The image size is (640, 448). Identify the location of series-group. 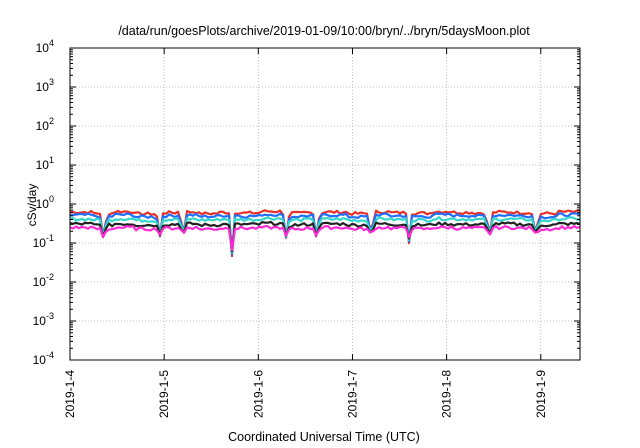
(325, 233).